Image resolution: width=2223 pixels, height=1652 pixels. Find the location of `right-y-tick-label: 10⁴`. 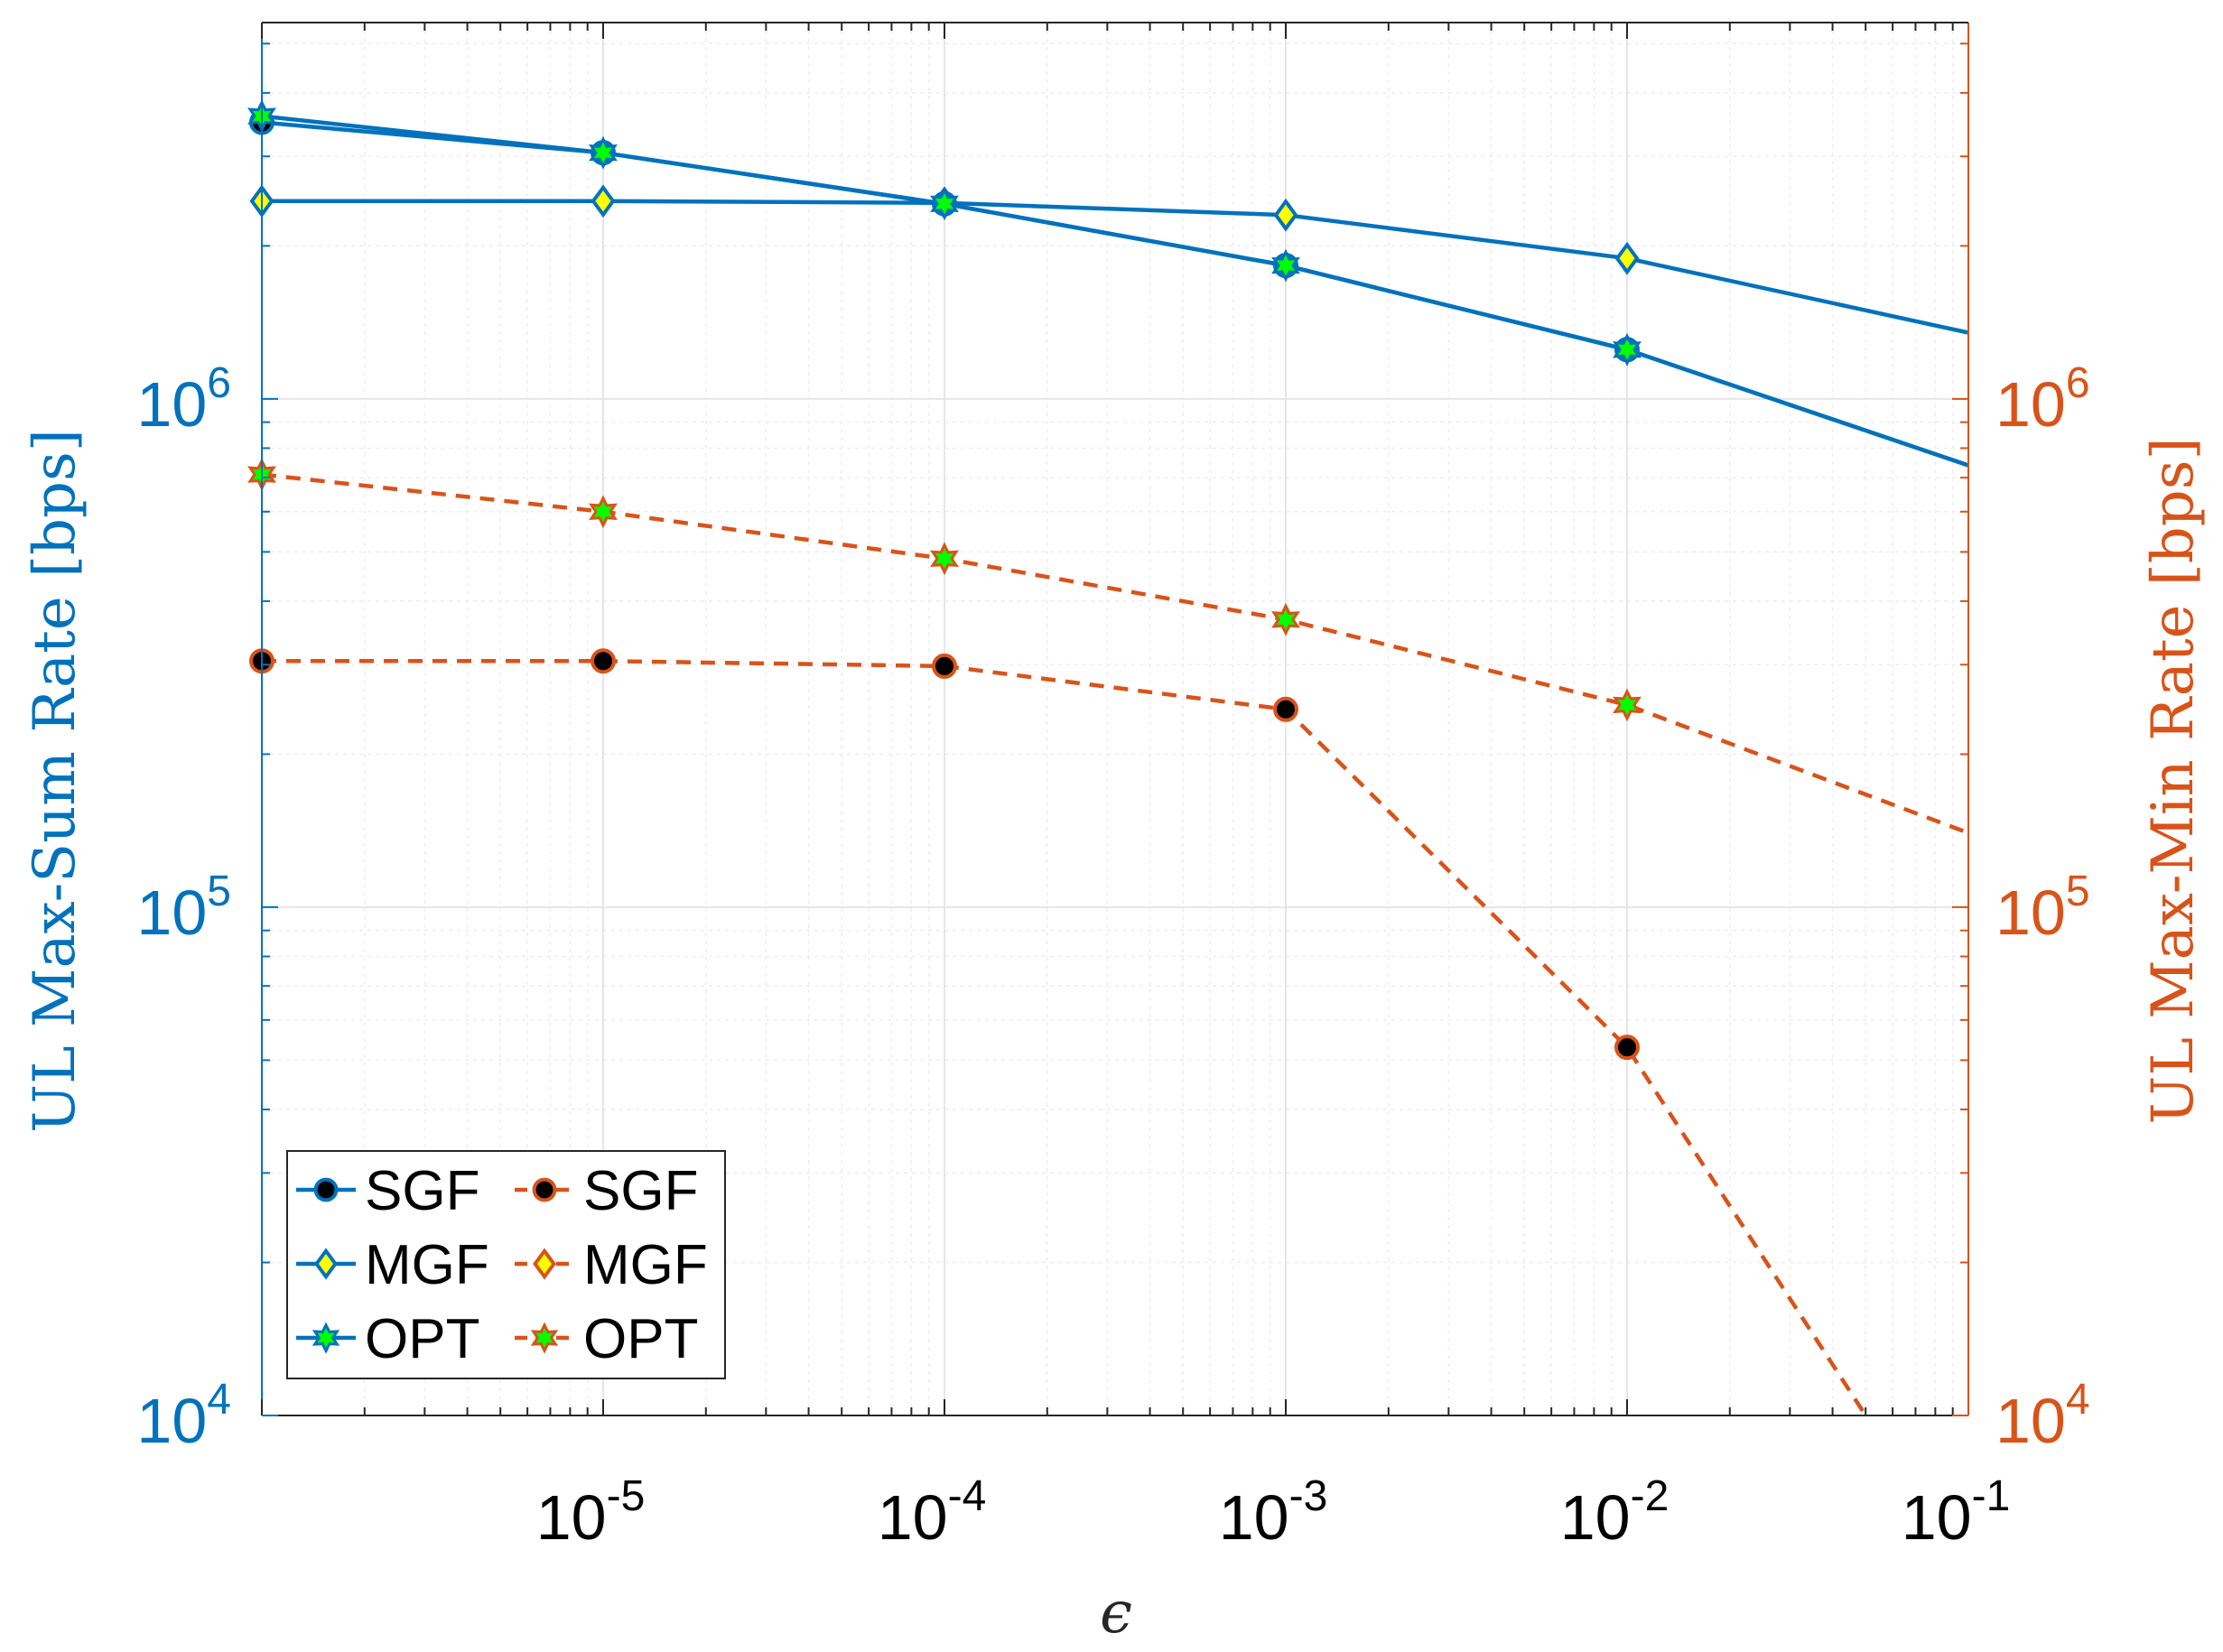

right-y-tick-label: 10⁴ is located at coordinates (2042, 1416).